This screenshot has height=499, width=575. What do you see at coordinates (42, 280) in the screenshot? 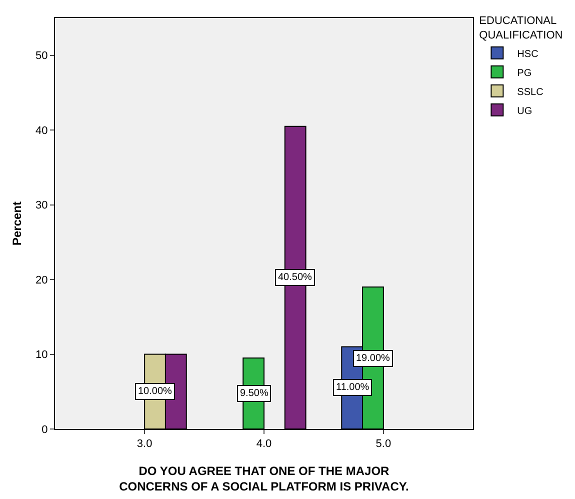
I see `y-tick-label: 20` at bounding box center [42, 280].